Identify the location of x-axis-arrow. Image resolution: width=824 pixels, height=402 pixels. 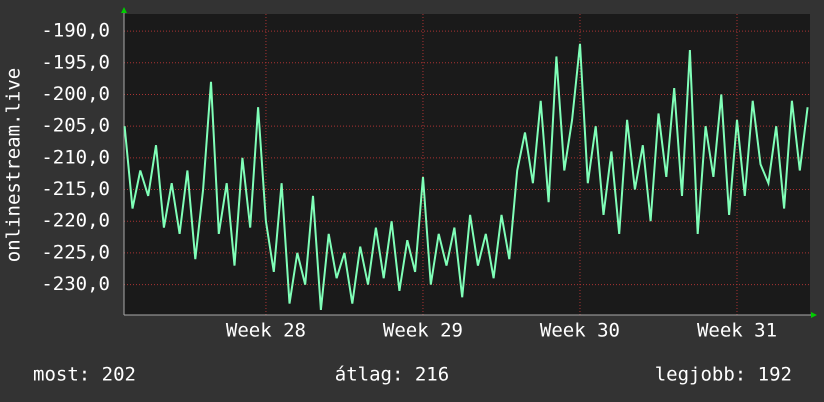
(814, 315).